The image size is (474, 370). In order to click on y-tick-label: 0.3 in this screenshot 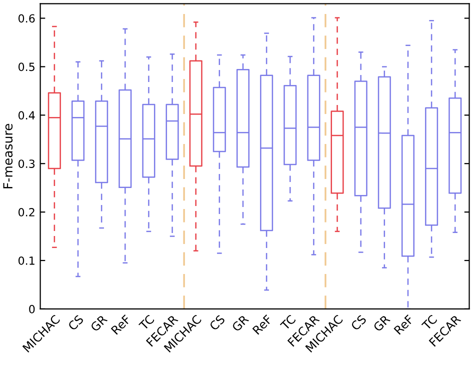, I will do `click(26, 164)`.